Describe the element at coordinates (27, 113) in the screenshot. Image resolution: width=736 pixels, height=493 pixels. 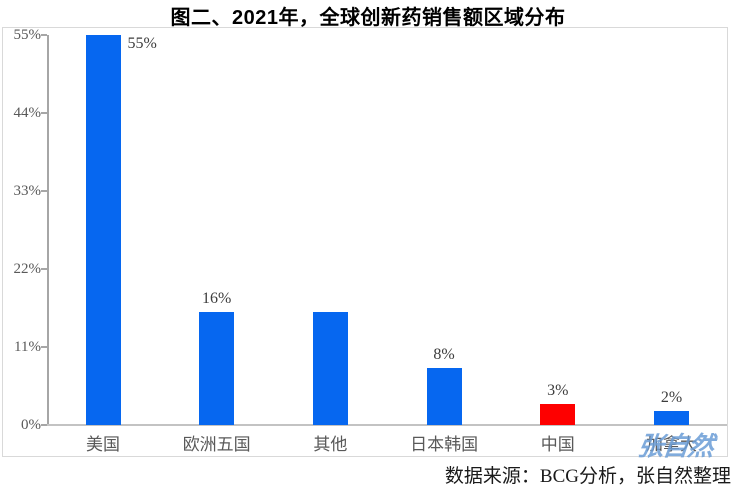
I see `y-axis-tick-label: 44%` at that location.